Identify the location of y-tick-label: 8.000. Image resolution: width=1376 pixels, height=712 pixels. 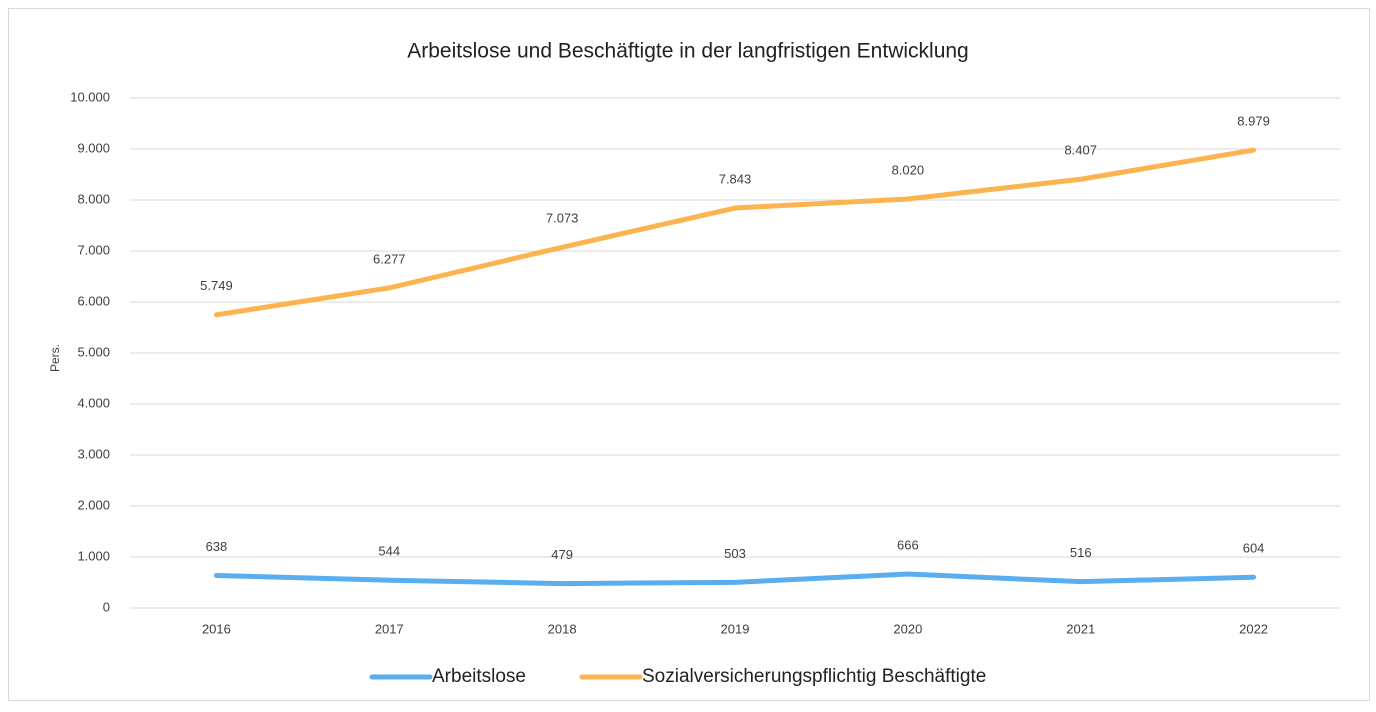
(93, 198).